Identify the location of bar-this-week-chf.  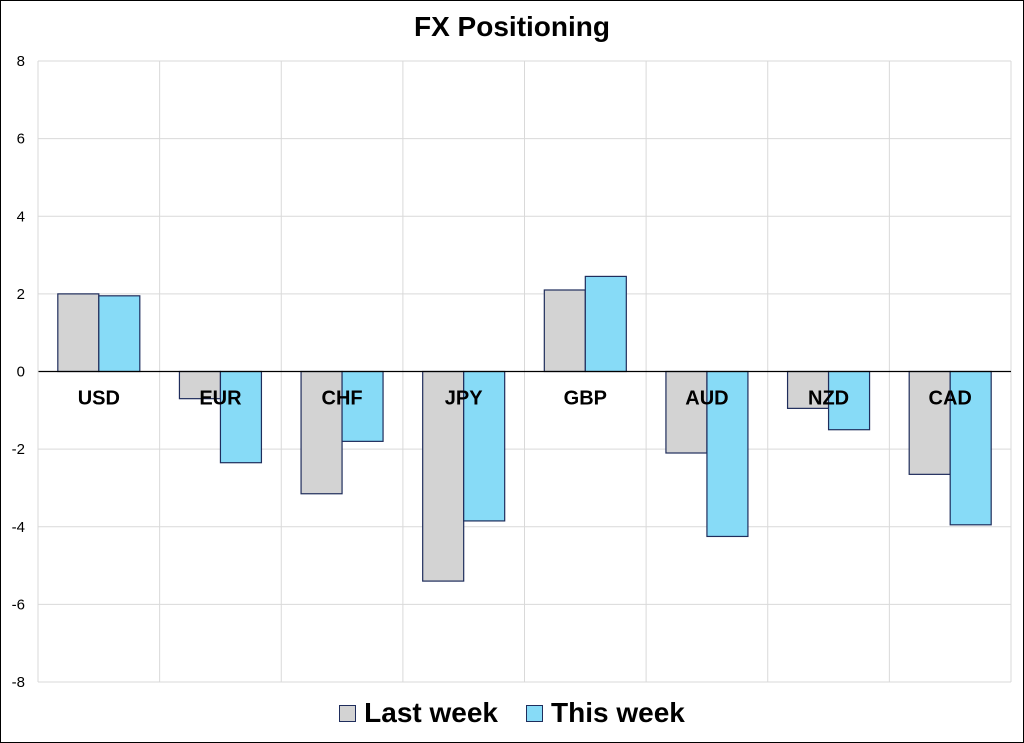
(362, 406).